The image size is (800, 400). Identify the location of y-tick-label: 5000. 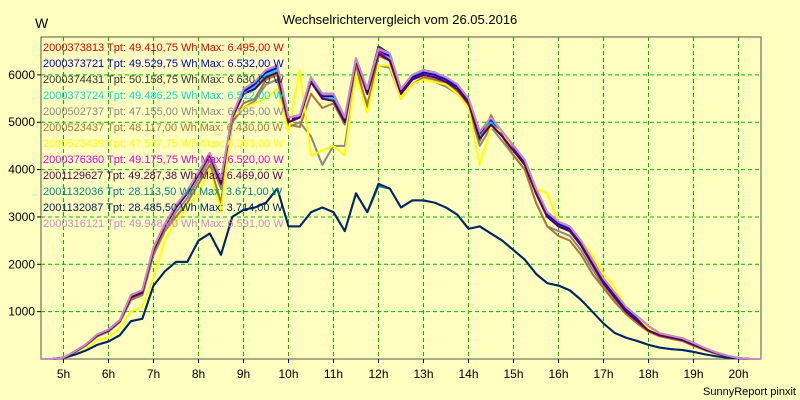
(21, 122).